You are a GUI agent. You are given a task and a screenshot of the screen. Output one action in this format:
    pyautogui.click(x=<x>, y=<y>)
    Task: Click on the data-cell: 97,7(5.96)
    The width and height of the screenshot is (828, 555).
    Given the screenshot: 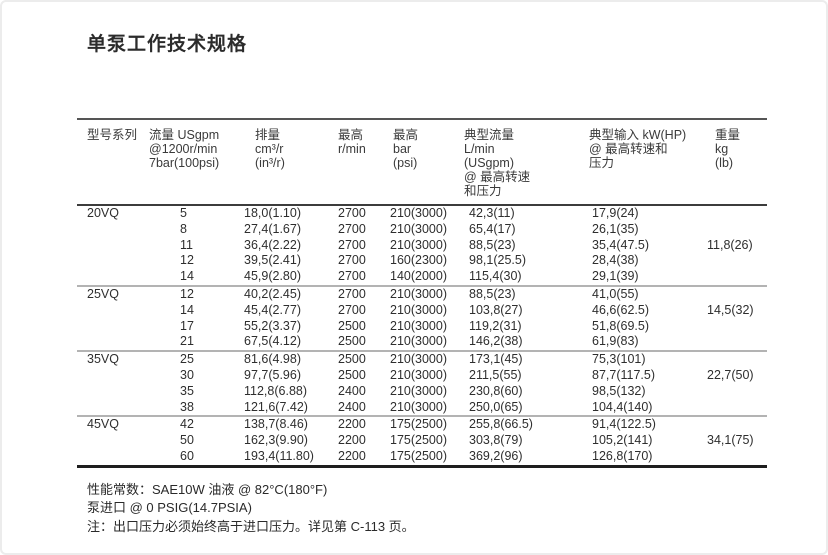 What is the action you would take?
    pyautogui.click(x=272, y=374)
    